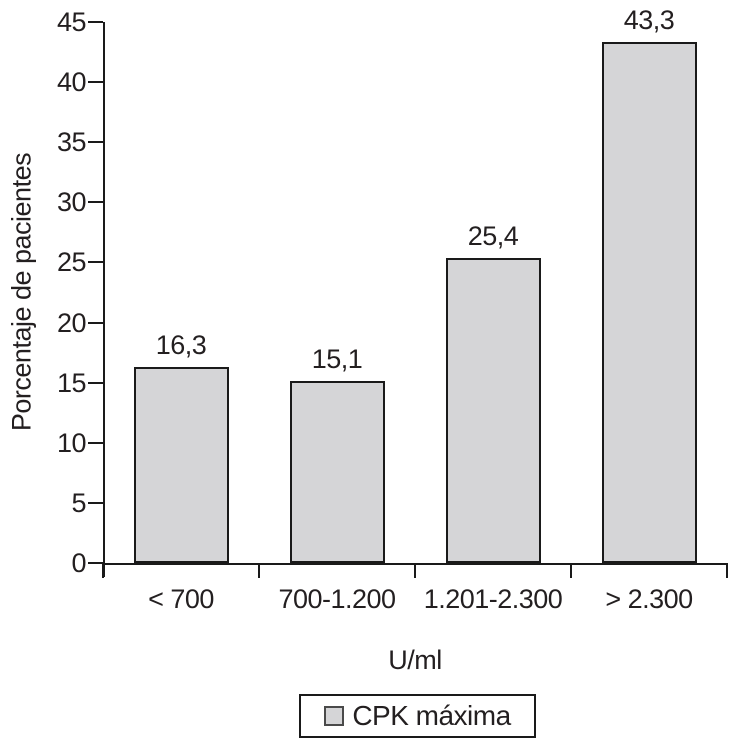 The height and width of the screenshot is (743, 730). Describe the element at coordinates (337, 359) in the screenshot. I see `bar-value-label: 15,1` at that location.